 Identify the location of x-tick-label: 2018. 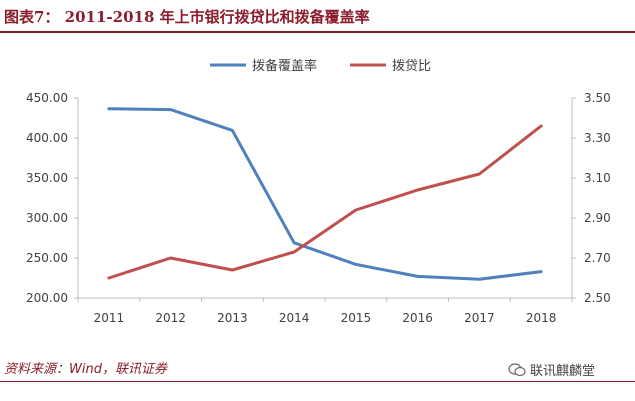
(541, 318).